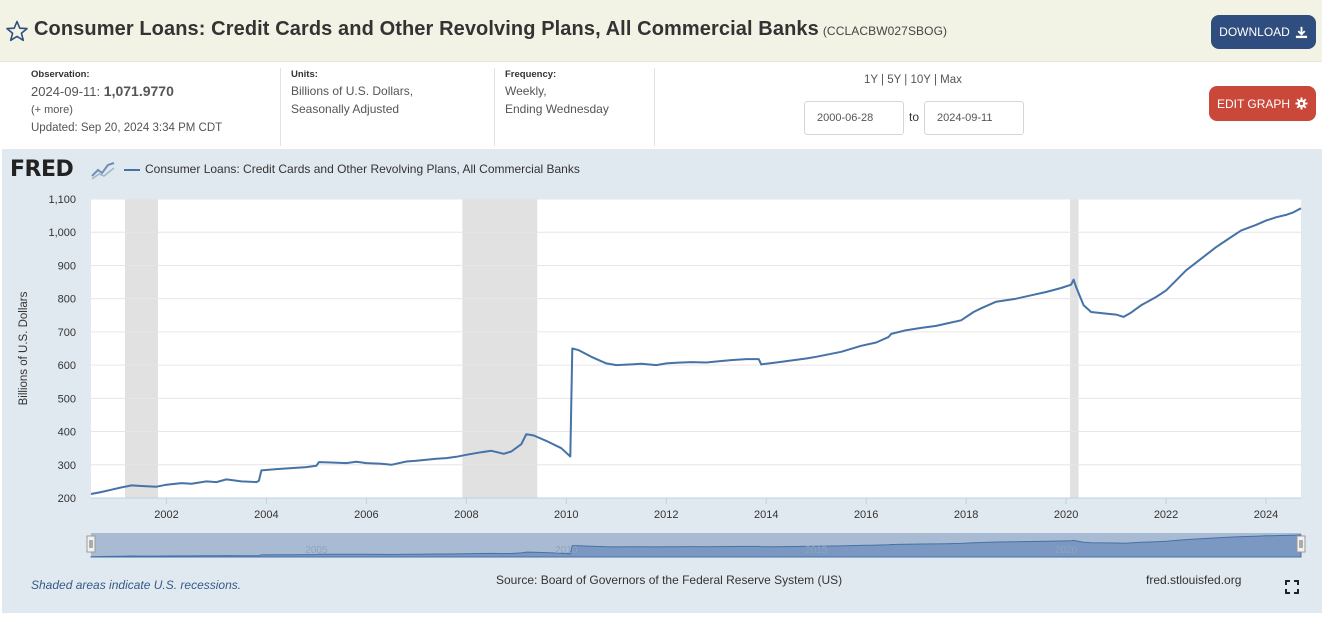 The height and width of the screenshot is (618, 1326). I want to click on logo-graph-icon, so click(103, 171).